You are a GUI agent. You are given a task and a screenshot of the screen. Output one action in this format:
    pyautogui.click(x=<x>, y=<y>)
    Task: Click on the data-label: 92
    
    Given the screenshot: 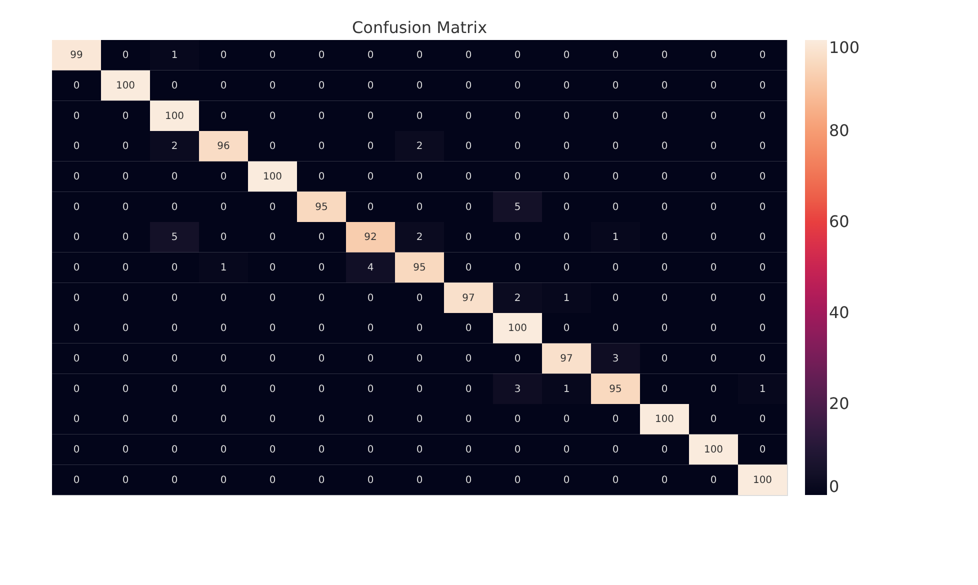 What is the action you would take?
    pyautogui.click(x=370, y=238)
    